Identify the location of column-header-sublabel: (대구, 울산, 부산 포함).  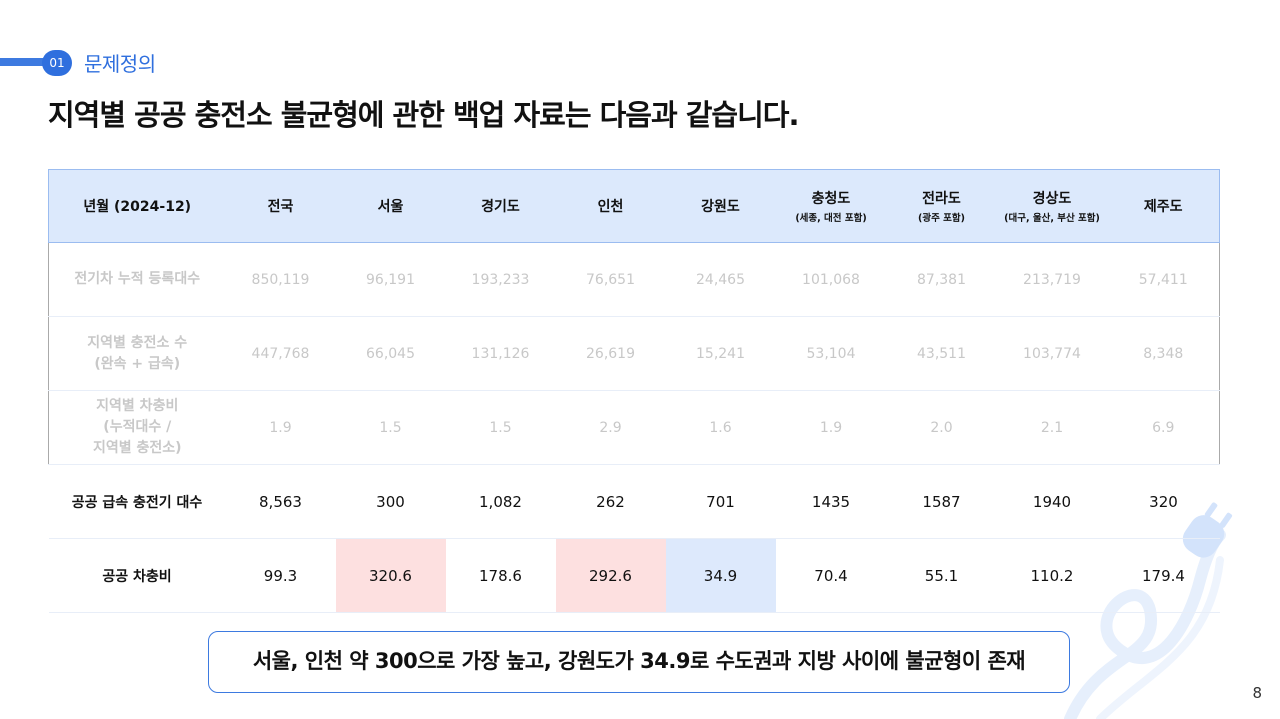
(1052, 218).